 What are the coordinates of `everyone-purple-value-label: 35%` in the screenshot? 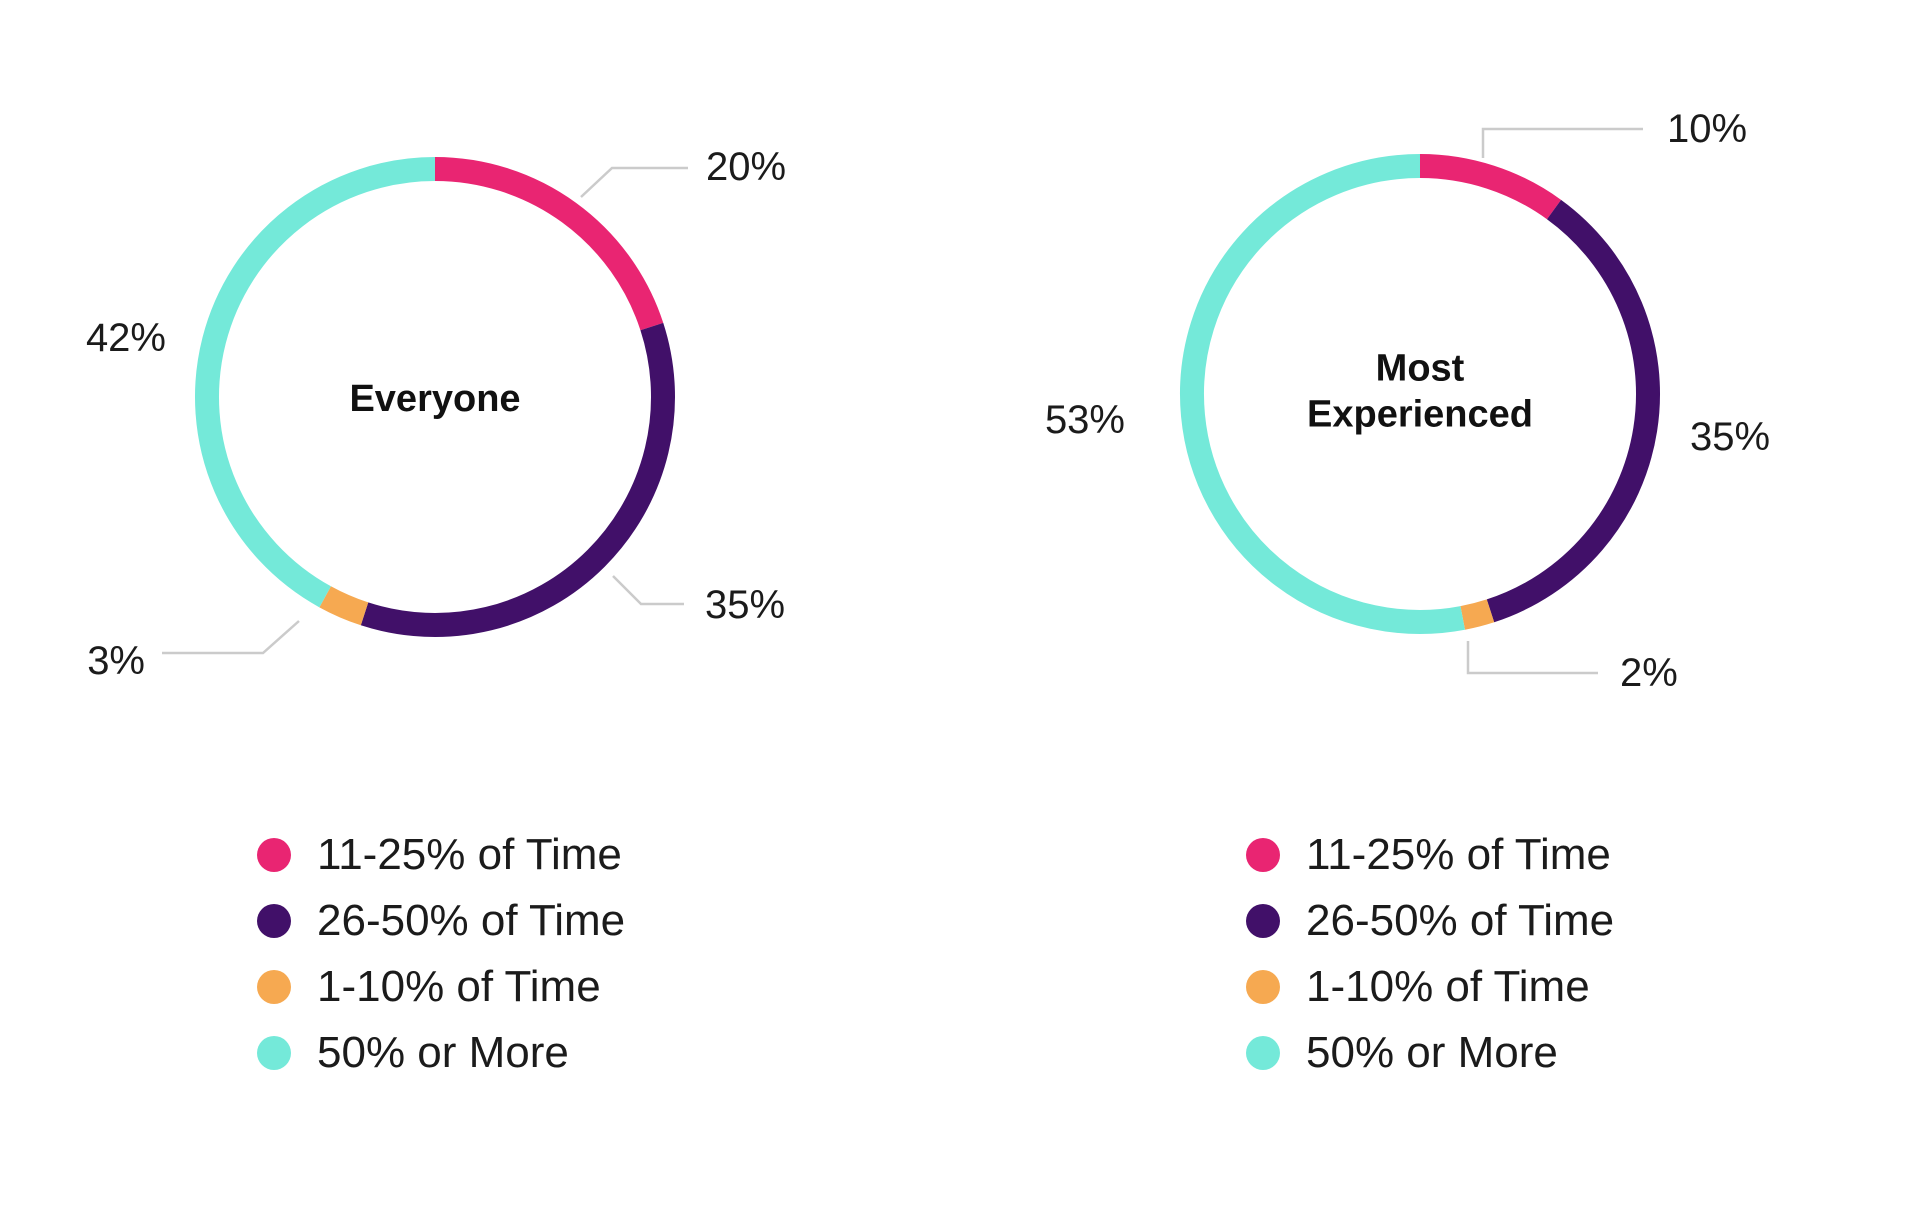 It's located at (745, 605).